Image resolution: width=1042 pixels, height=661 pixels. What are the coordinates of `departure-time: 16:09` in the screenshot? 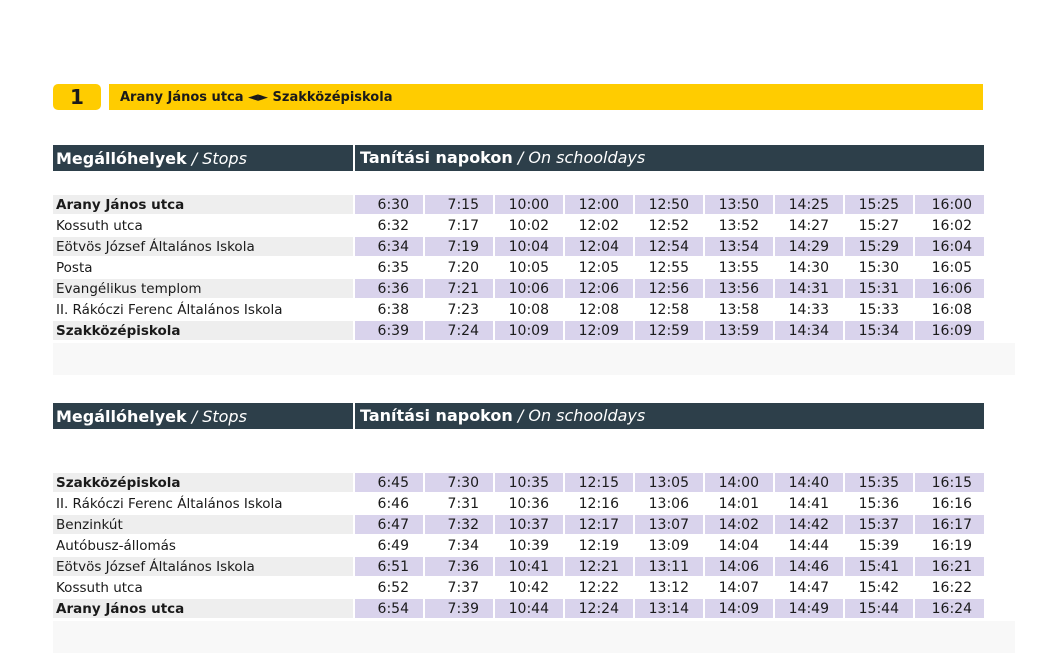 It's located at (949, 330).